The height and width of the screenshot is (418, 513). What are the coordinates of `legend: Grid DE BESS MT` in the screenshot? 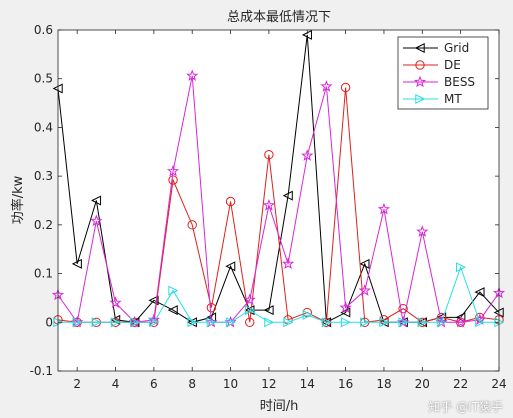 It's located at (443, 73).